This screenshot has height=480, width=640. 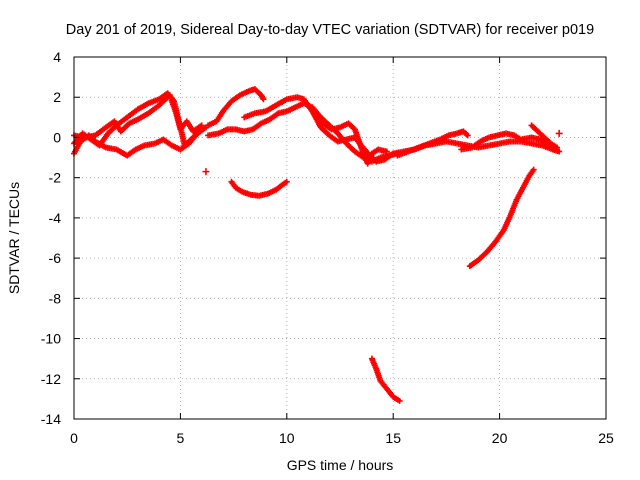 I want to click on y-tick-label: -4, so click(x=55, y=218).